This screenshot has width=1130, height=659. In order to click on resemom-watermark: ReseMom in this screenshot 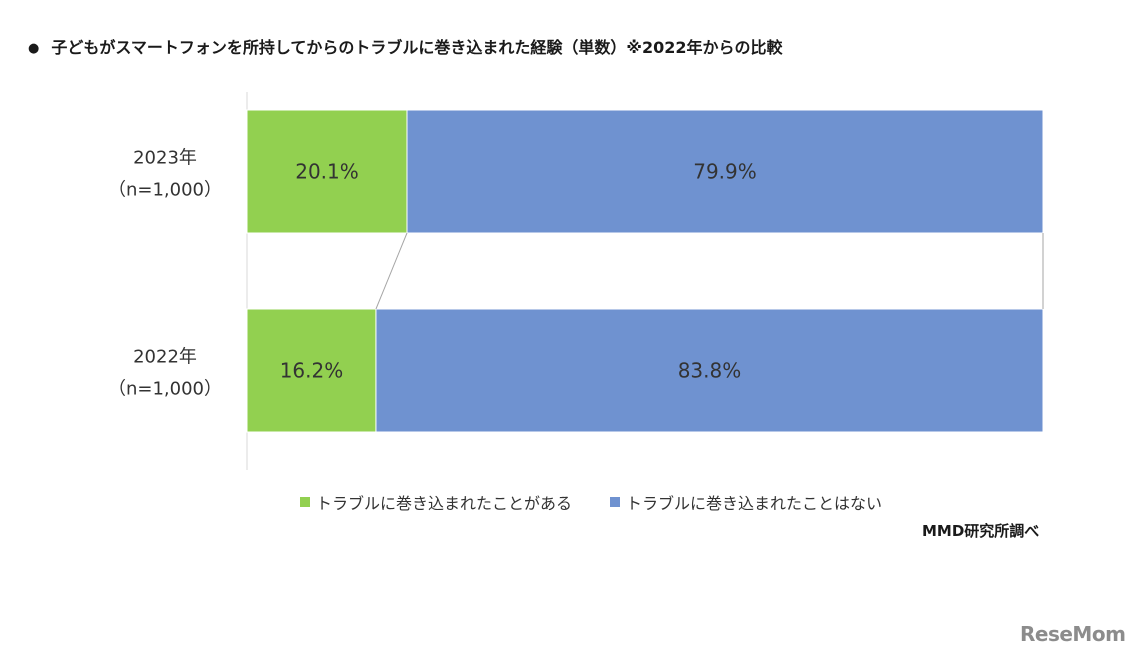, I will do `click(1073, 634)`.